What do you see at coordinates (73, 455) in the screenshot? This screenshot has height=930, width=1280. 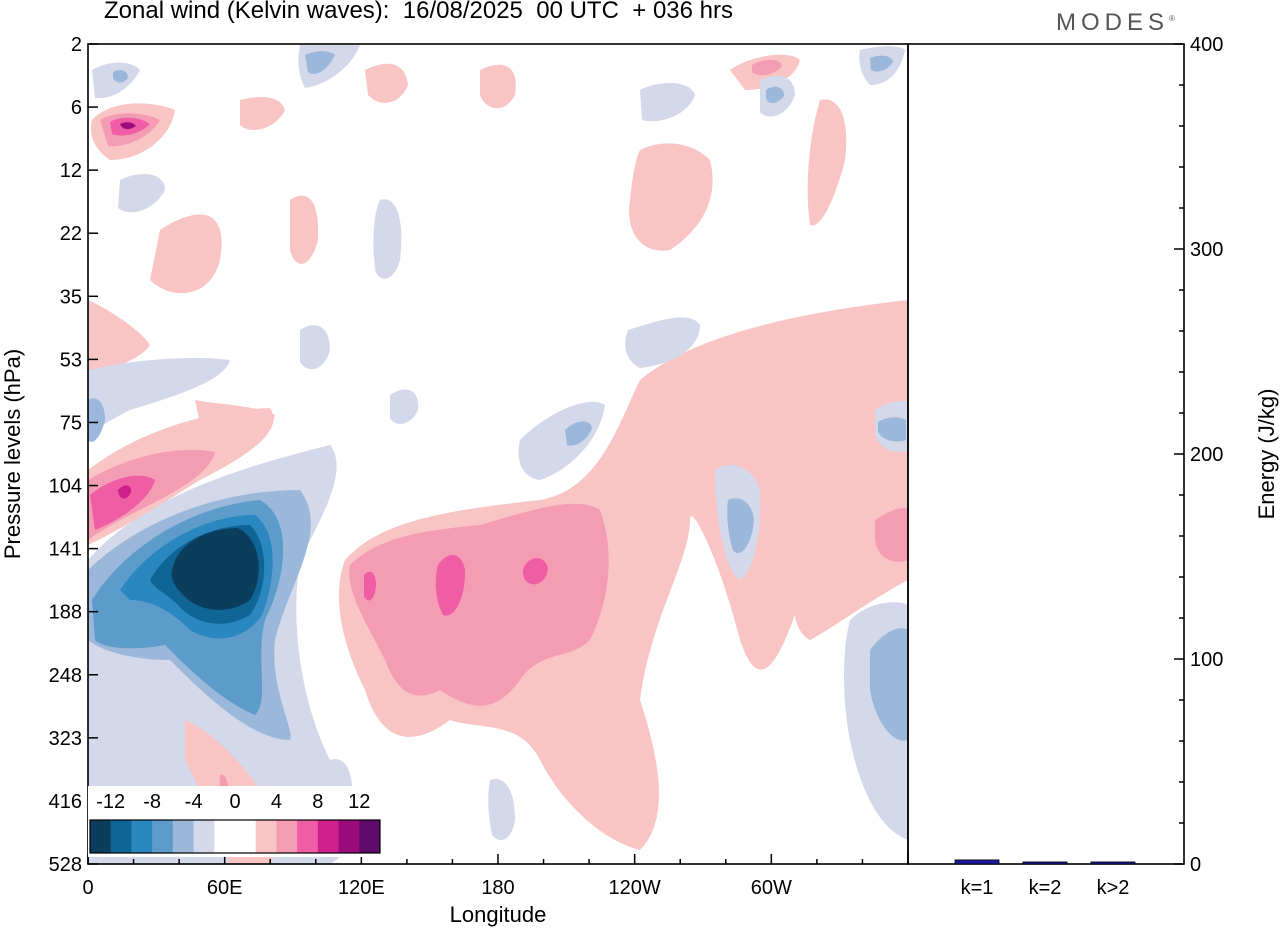 I see `pressure-axis: 2 6 12 22 35 53 75 104 141 188 248 323 416 528` at bounding box center [73, 455].